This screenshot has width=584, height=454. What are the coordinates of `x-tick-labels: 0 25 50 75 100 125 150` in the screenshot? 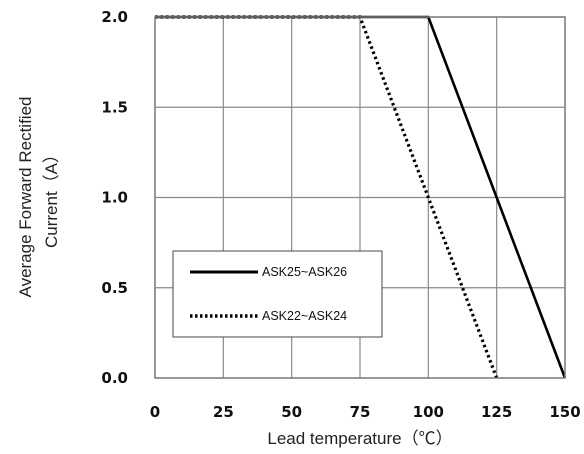 It's located at (365, 412).